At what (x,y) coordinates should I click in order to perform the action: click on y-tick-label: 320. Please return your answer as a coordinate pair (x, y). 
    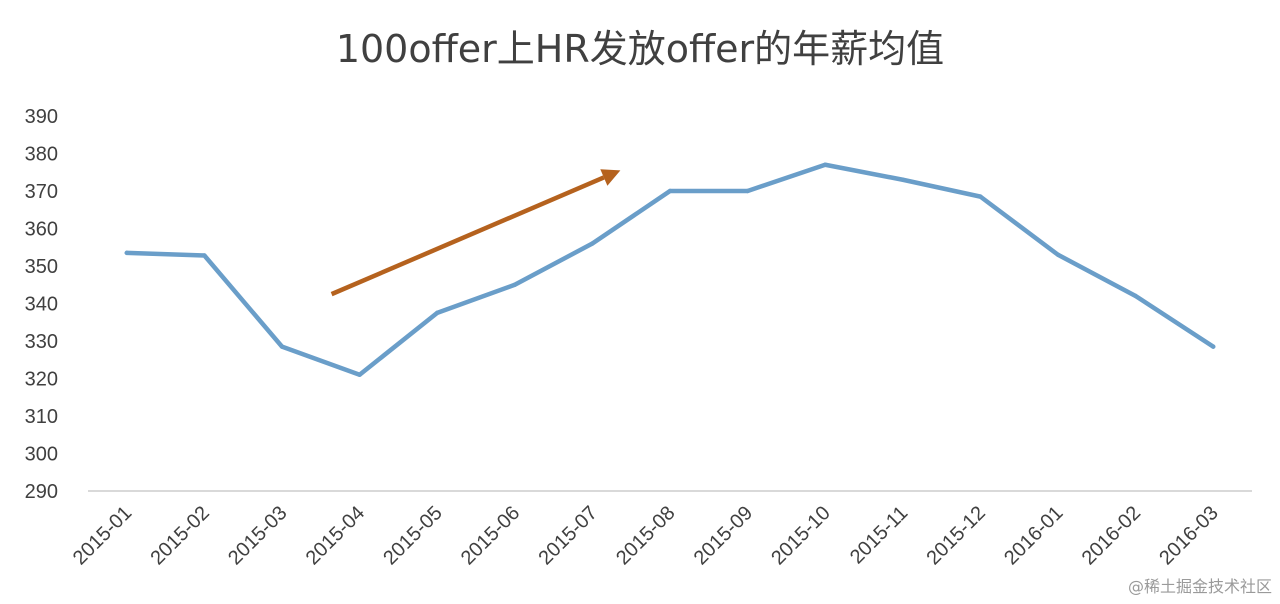
    Looking at the image, I should click on (41, 380).